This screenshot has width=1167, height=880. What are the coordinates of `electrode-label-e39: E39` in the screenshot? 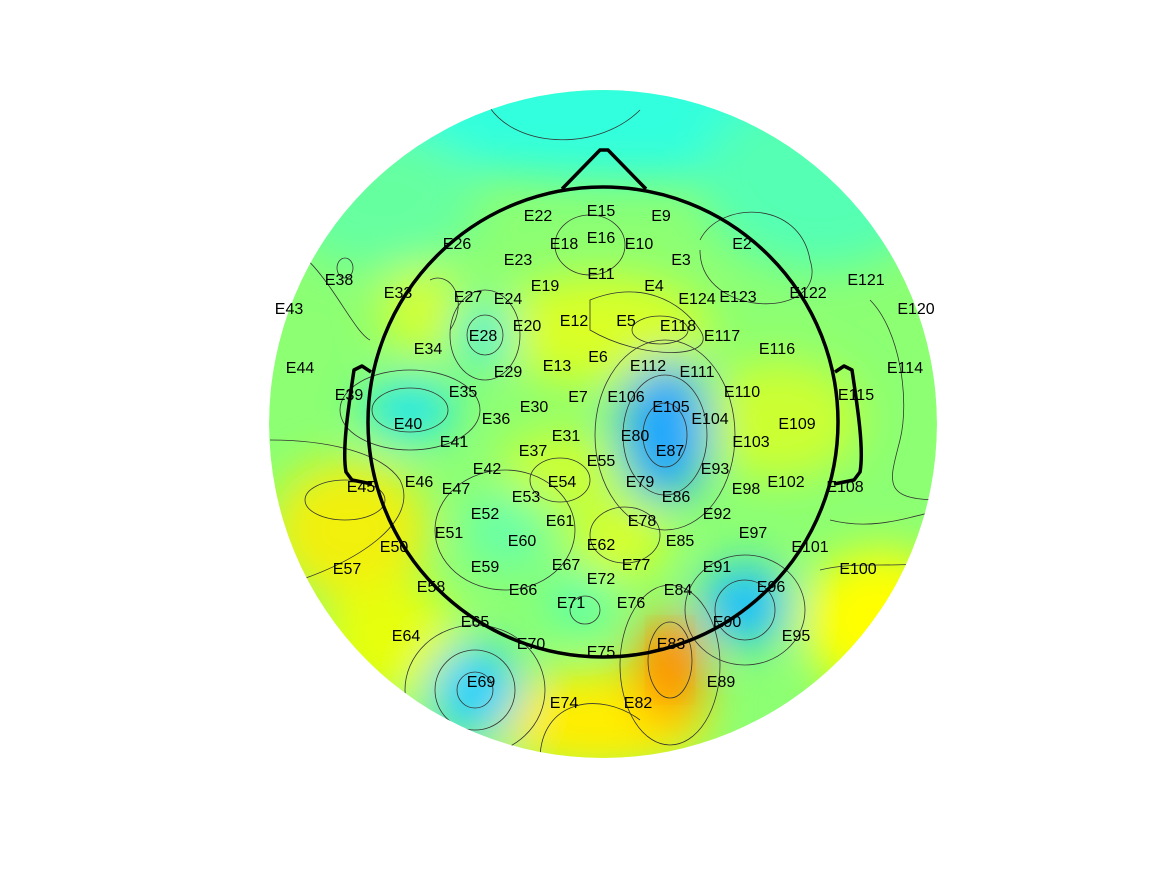 It's located at (349, 395).